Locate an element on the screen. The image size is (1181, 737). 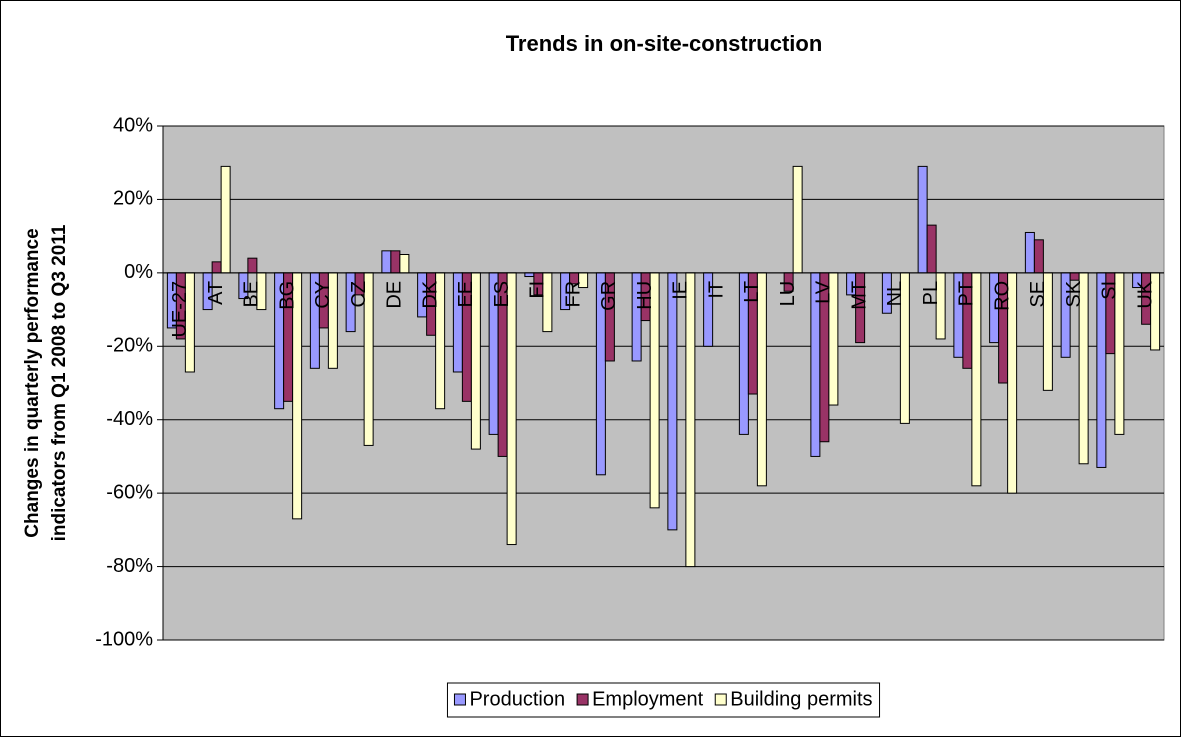
y-tick-label: 0% is located at coordinates (138, 272).